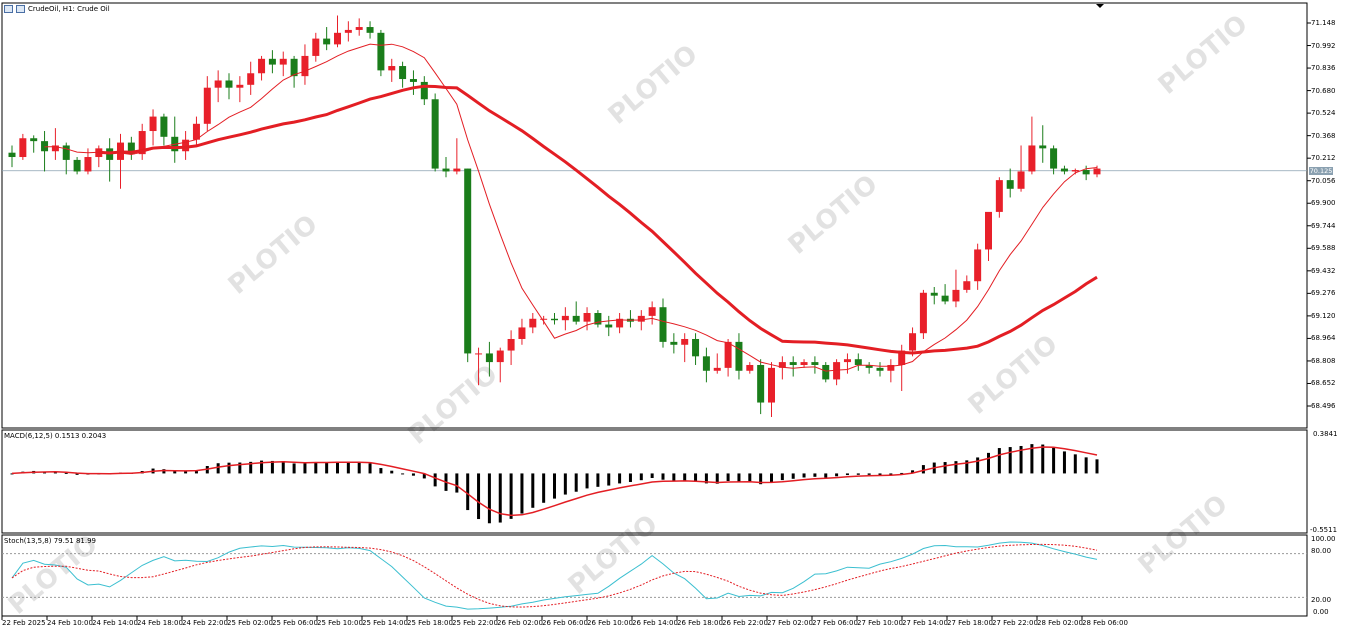  I want to click on time-axis-label: 26 Feb 02:00, so click(520, 623).